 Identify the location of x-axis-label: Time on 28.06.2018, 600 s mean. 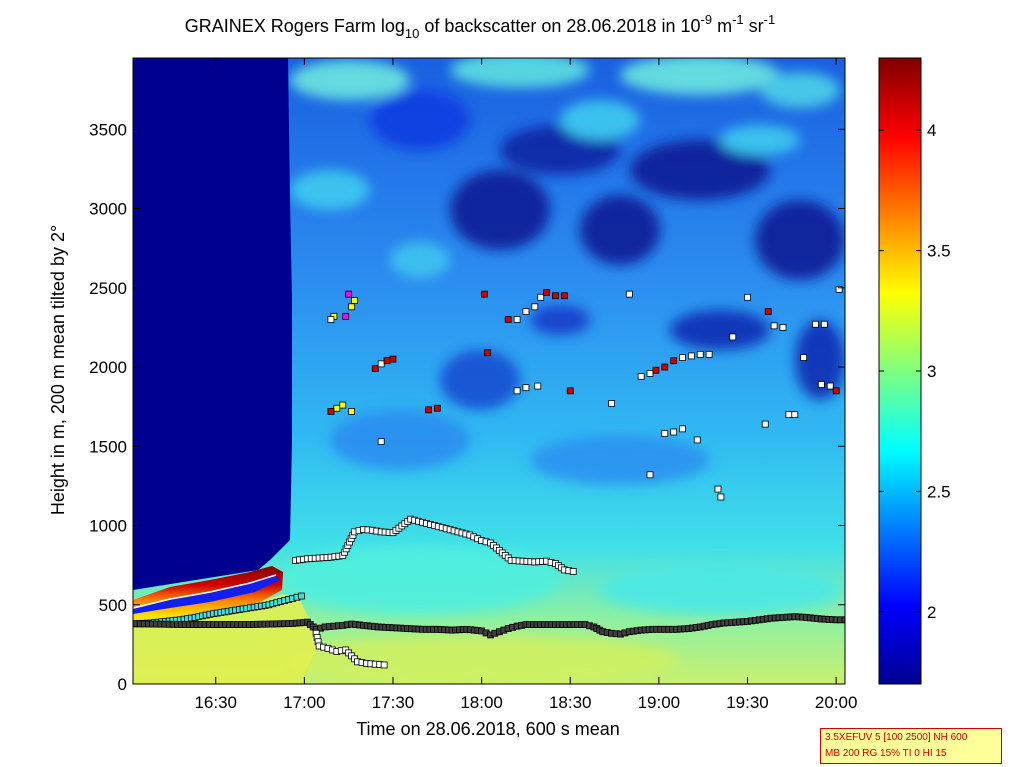
(488, 729).